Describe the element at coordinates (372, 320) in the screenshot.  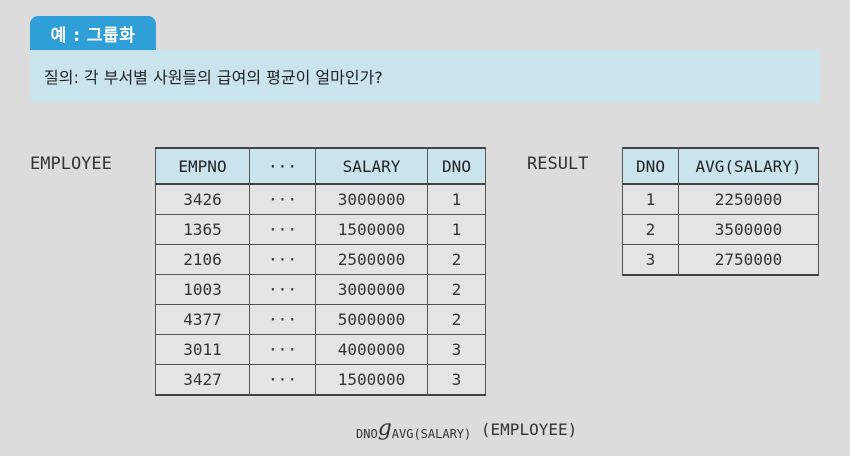
I see `employee-cell: 5000000` at that location.